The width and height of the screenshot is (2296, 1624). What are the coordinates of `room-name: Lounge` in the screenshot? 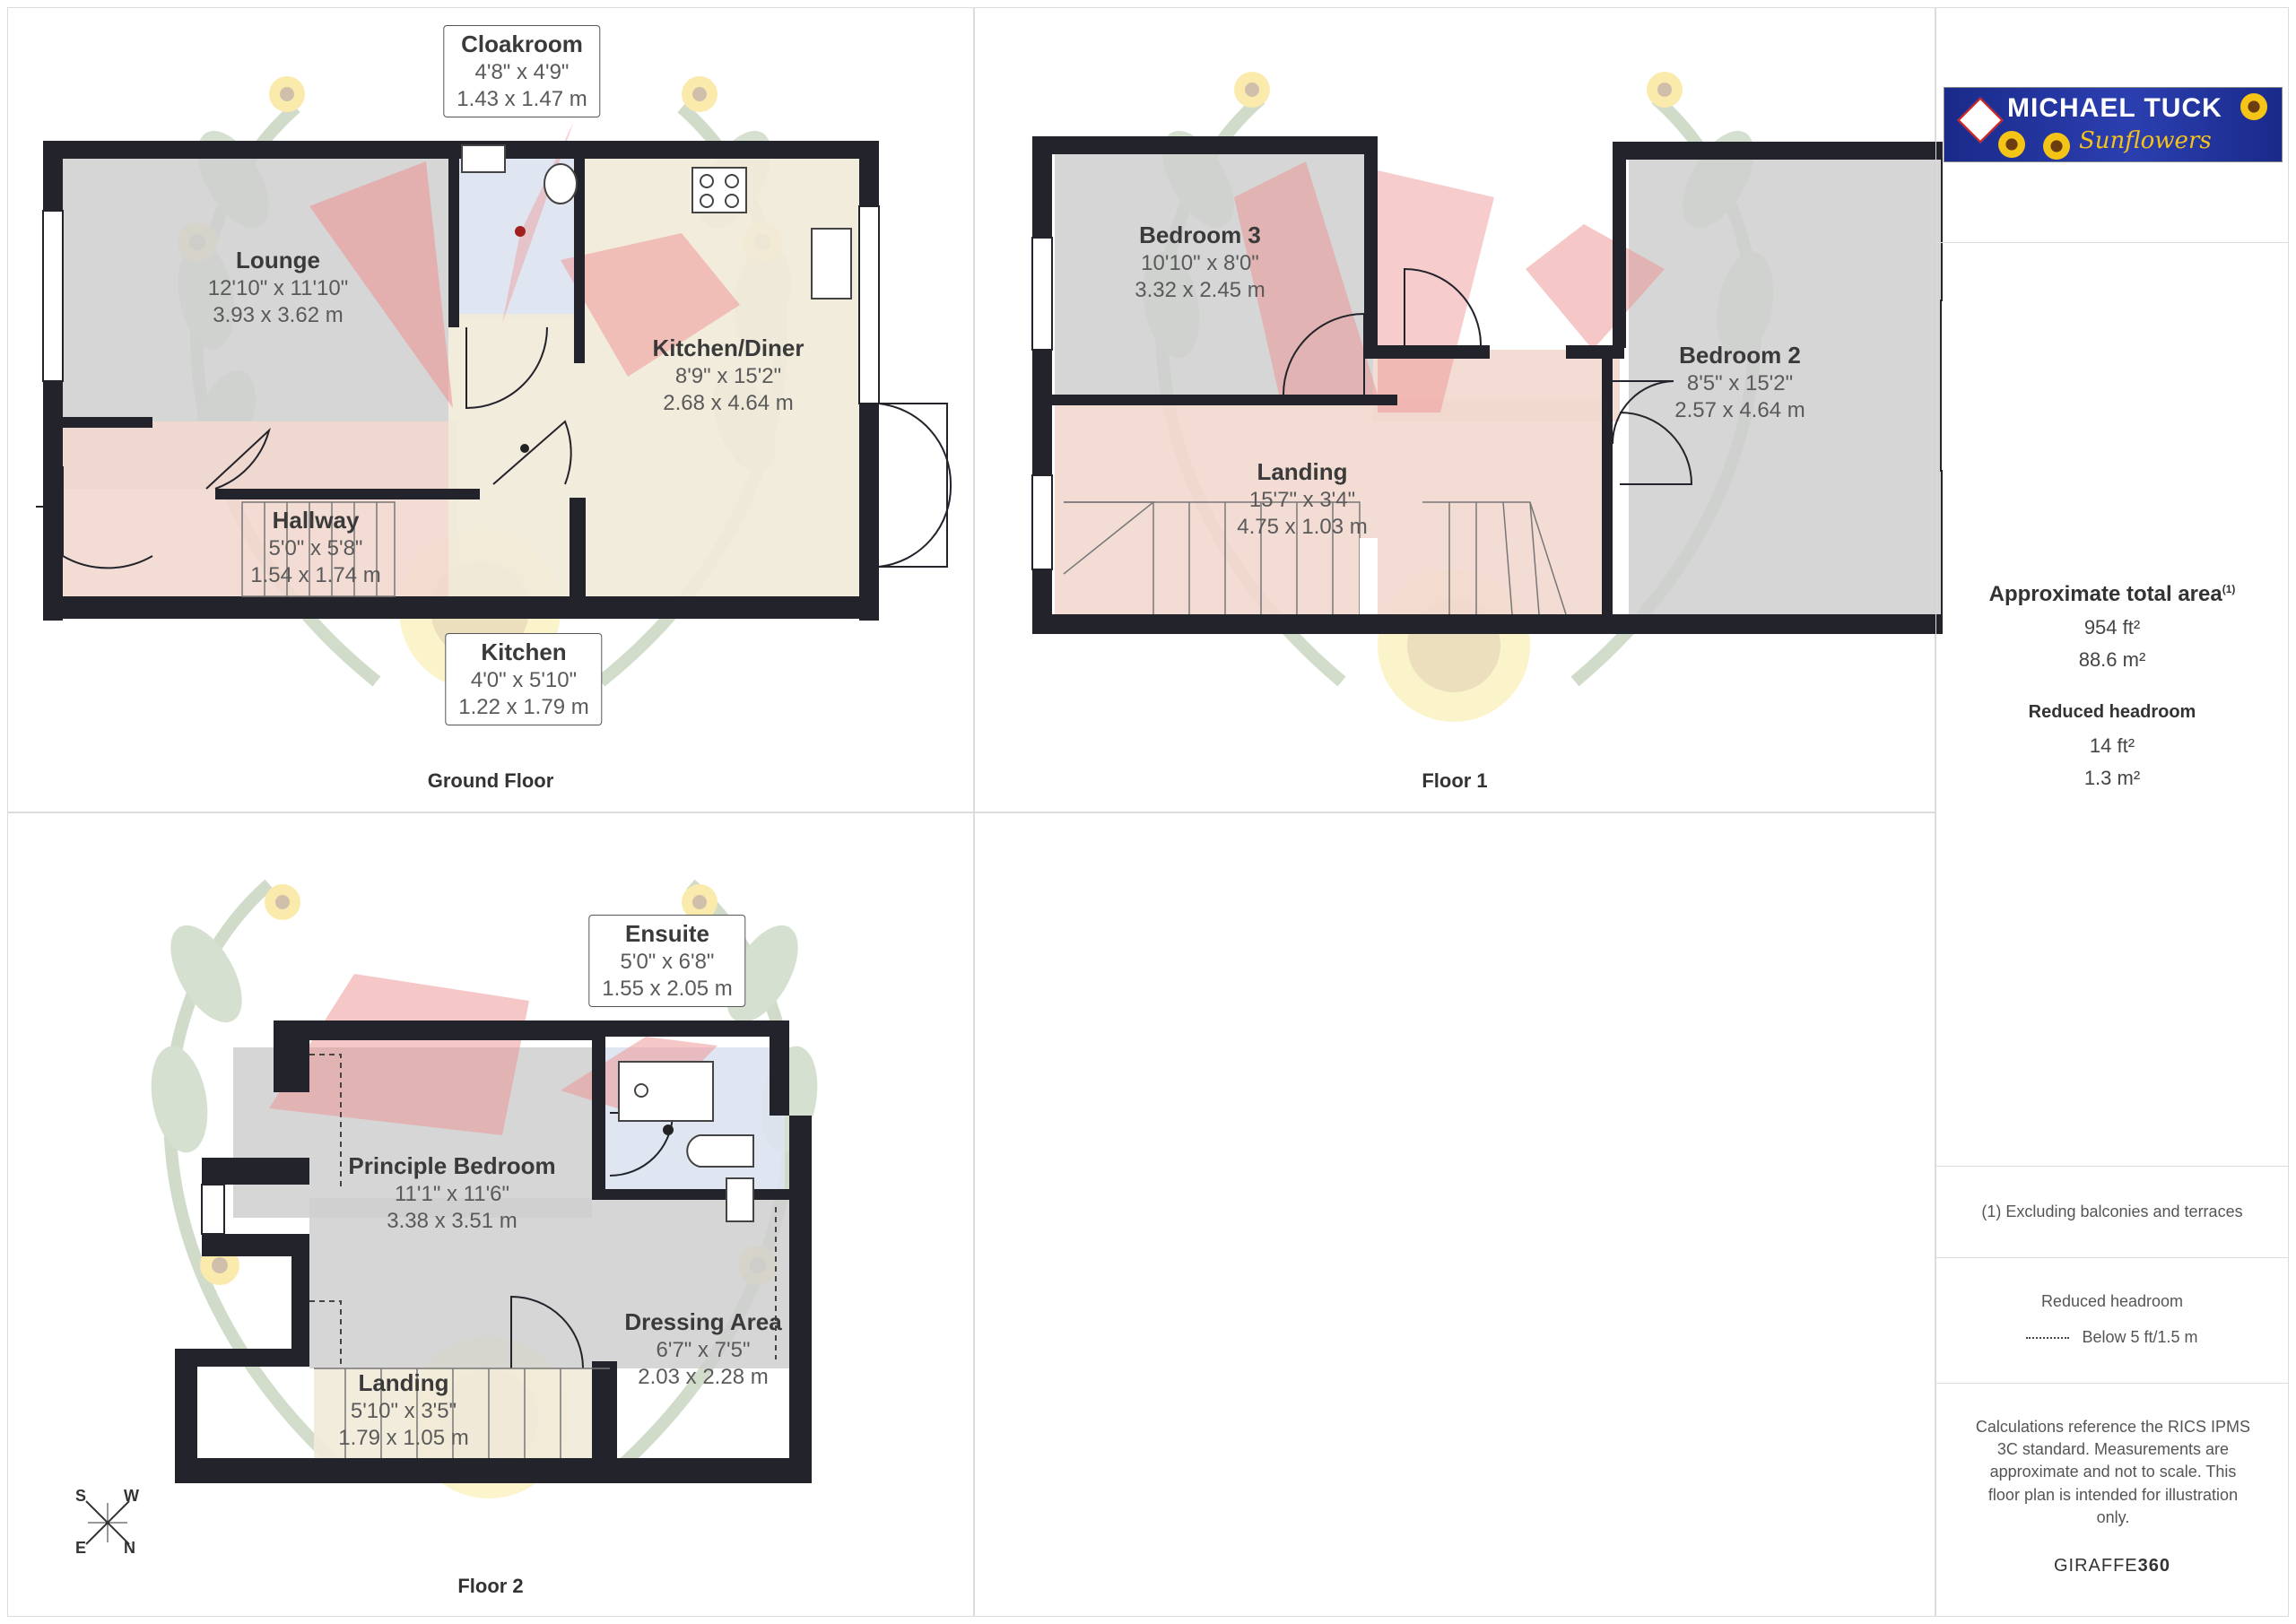 It's located at (278, 260).